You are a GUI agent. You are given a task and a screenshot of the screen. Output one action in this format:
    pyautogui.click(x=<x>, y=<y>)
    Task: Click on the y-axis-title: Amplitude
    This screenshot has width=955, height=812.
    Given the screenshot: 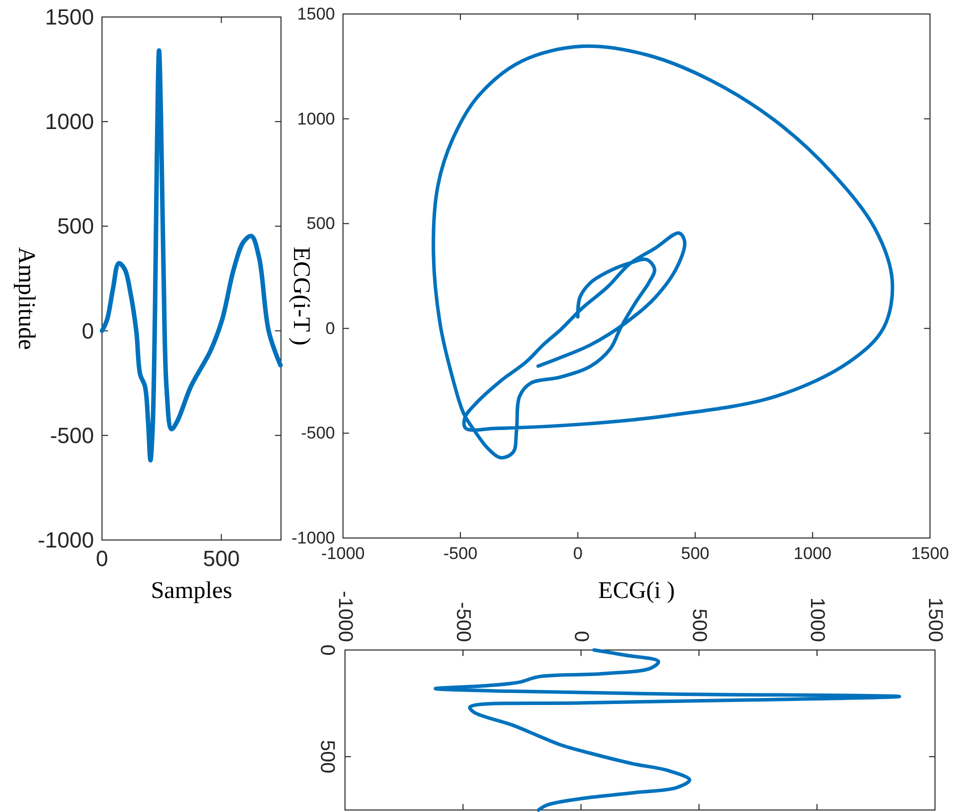 What is the action you would take?
    pyautogui.click(x=26, y=298)
    